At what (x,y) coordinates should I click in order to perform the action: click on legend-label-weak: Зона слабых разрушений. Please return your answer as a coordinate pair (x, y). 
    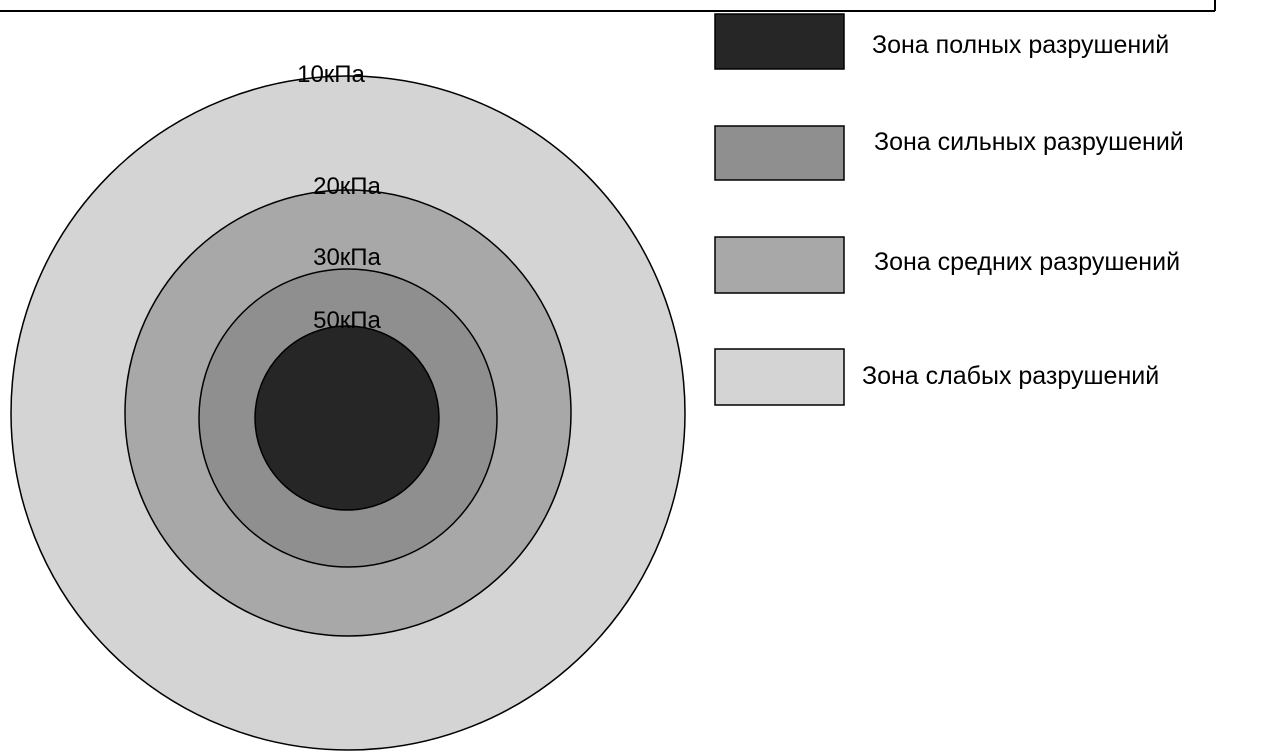
    Looking at the image, I should click on (1010, 376).